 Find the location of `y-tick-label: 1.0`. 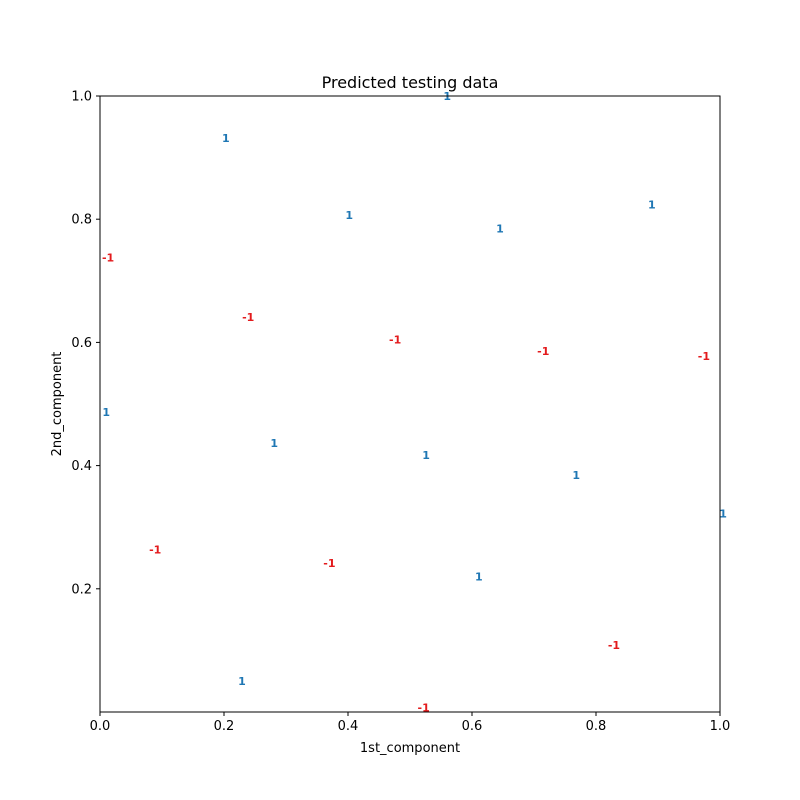

y-tick-label: 1.0 is located at coordinates (81, 97).